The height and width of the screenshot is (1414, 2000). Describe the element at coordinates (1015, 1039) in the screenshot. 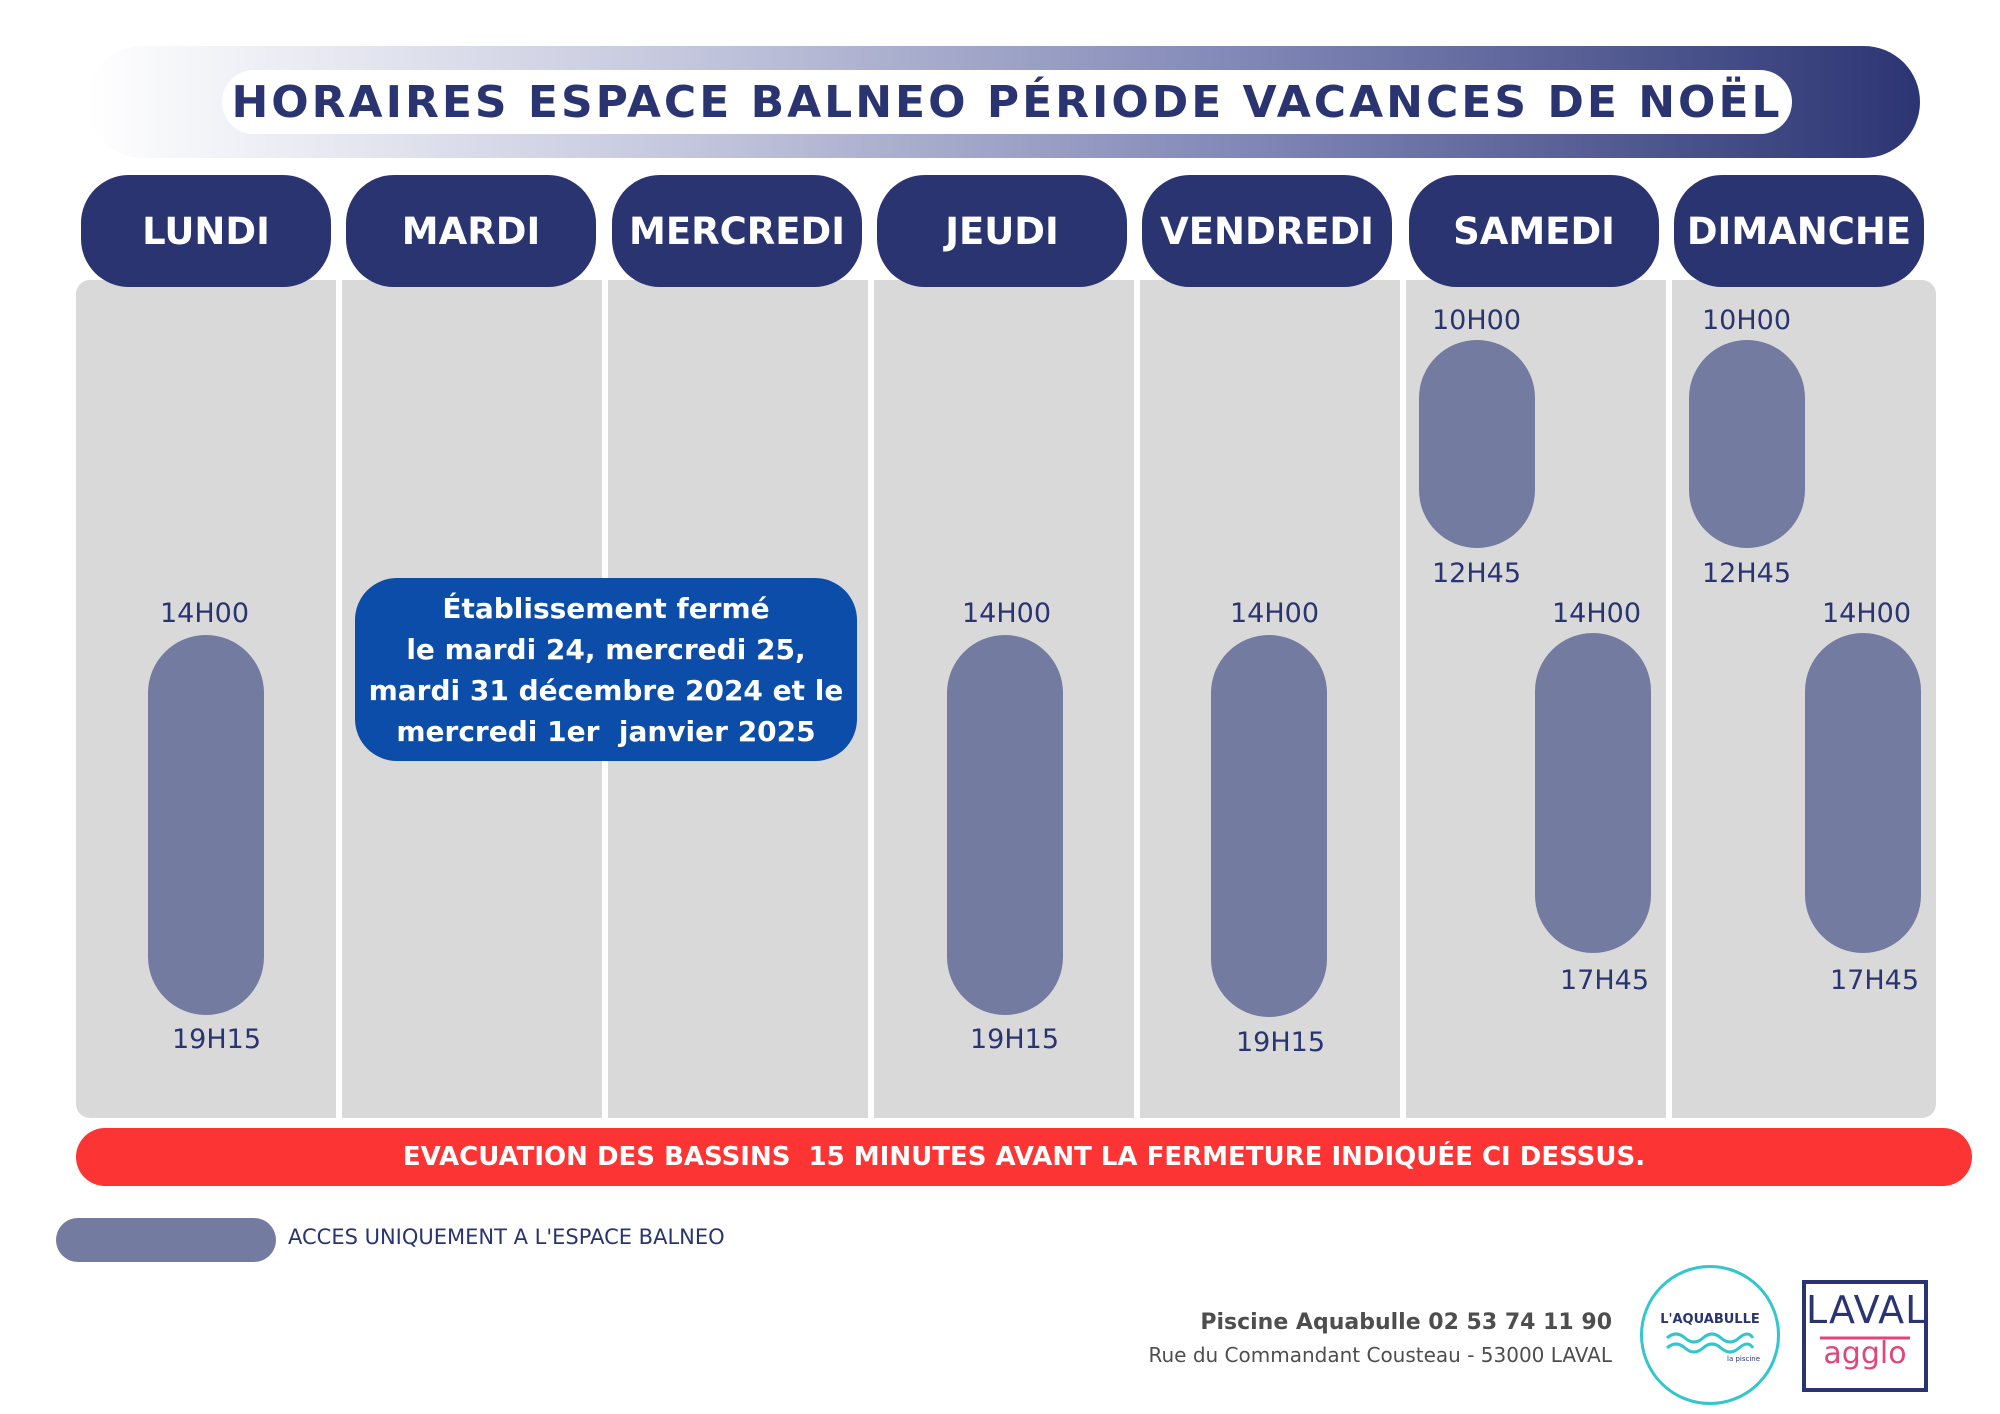

I see `jeudi-close-time: 19H15` at that location.